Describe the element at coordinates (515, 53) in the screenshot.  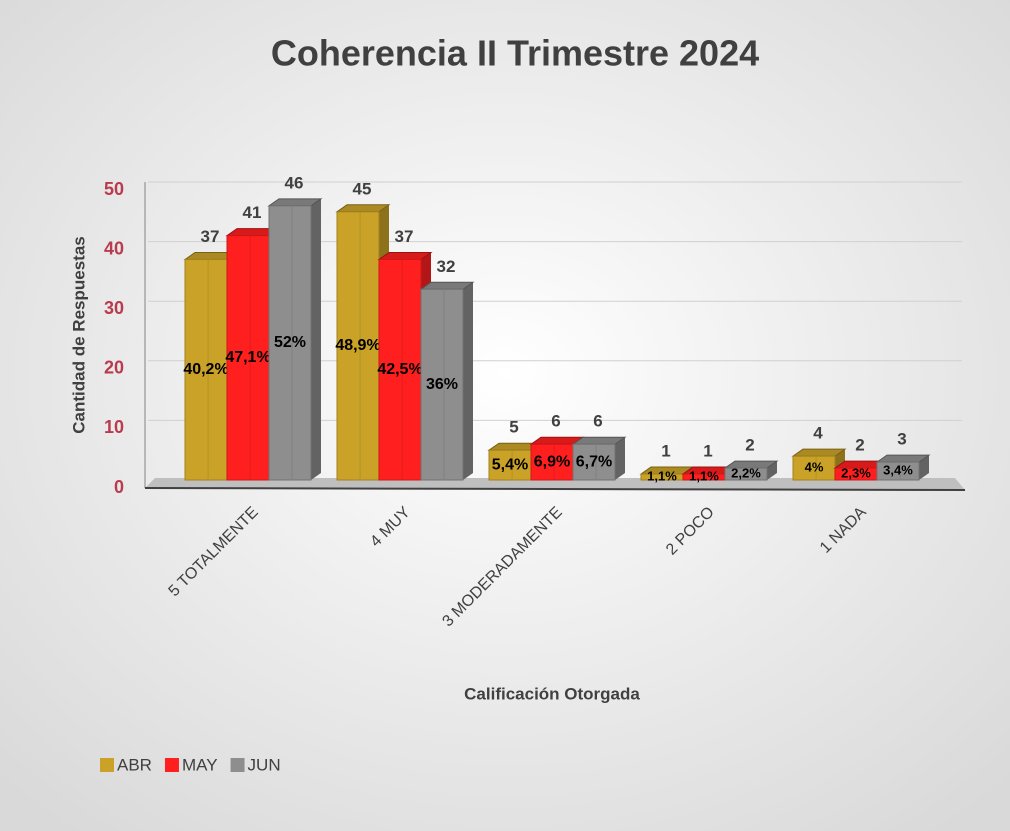
I see `chart-title: Coherencia II Trimestre 2024` at that location.